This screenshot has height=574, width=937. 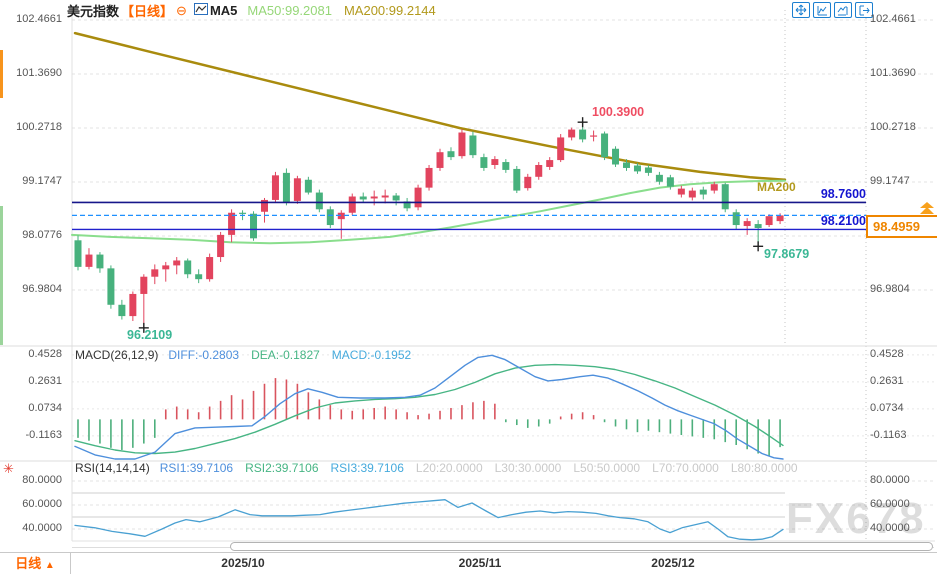 What do you see at coordinates (223, 10) in the screenshot?
I see `ma5-legend: MA5` at bounding box center [223, 10].